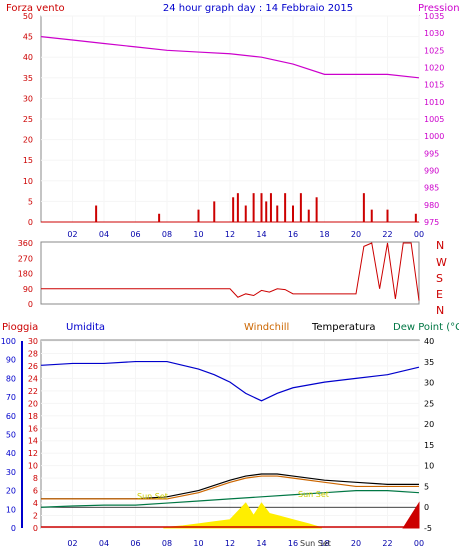 Image resolution: width=459 pixels, height=555 pixels. Describe the element at coordinates (434, 136) in the screenshot. I see `y-right-tick-label: 1000` at that location.